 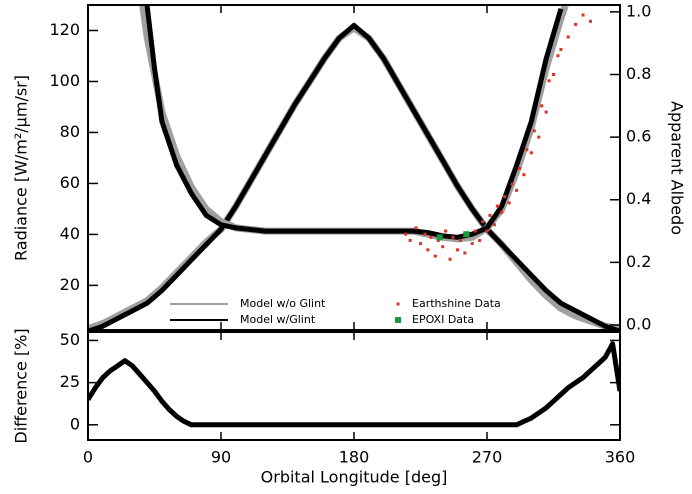 What do you see at coordinates (70, 233) in the screenshot?
I see `y-tick-label: 40` at bounding box center [70, 233].